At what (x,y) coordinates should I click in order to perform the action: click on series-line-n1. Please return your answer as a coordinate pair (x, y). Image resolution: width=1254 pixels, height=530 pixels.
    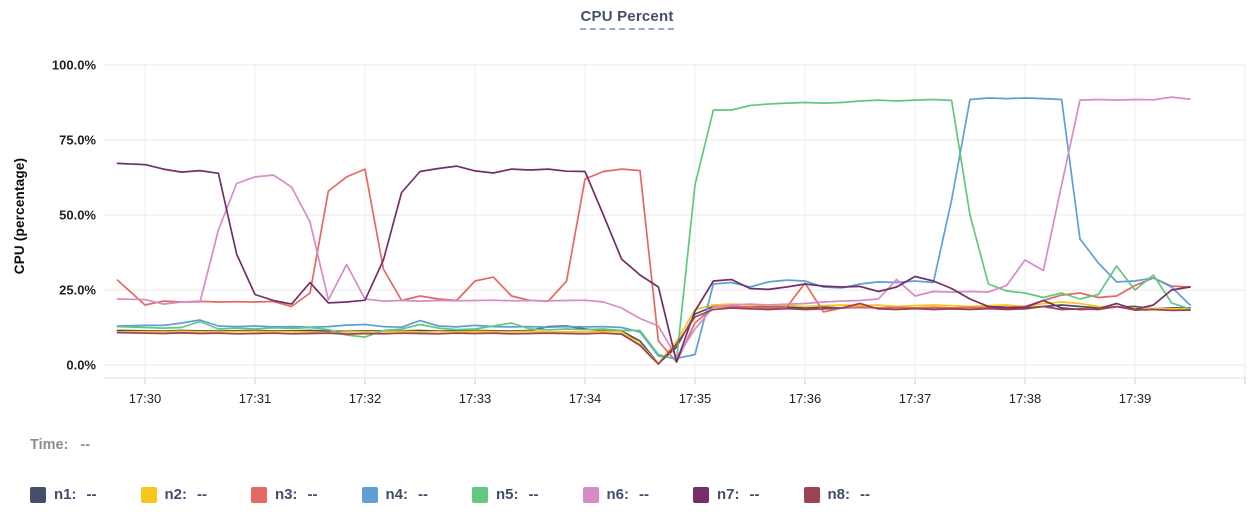
    Looking at the image, I should click on (653, 334).